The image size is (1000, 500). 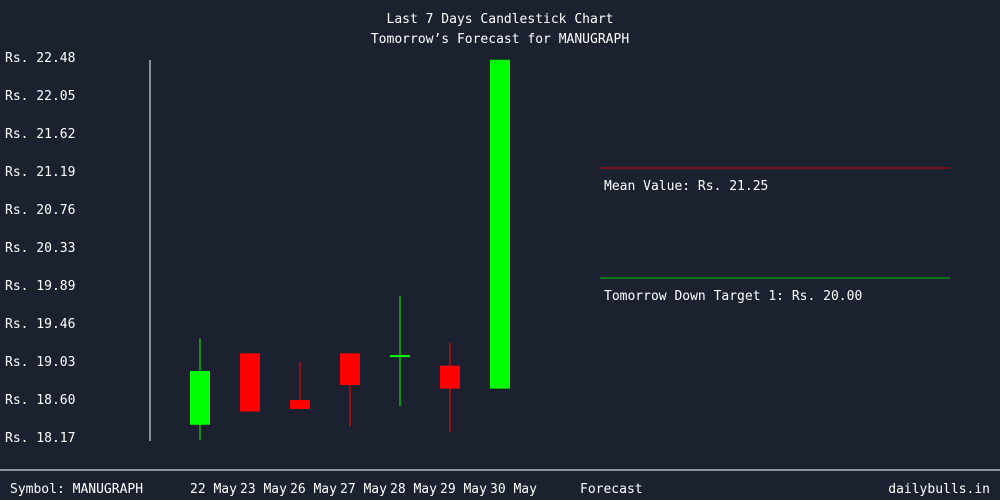 I want to click on y-tick-label: Rs. 21.19, so click(x=40, y=172).